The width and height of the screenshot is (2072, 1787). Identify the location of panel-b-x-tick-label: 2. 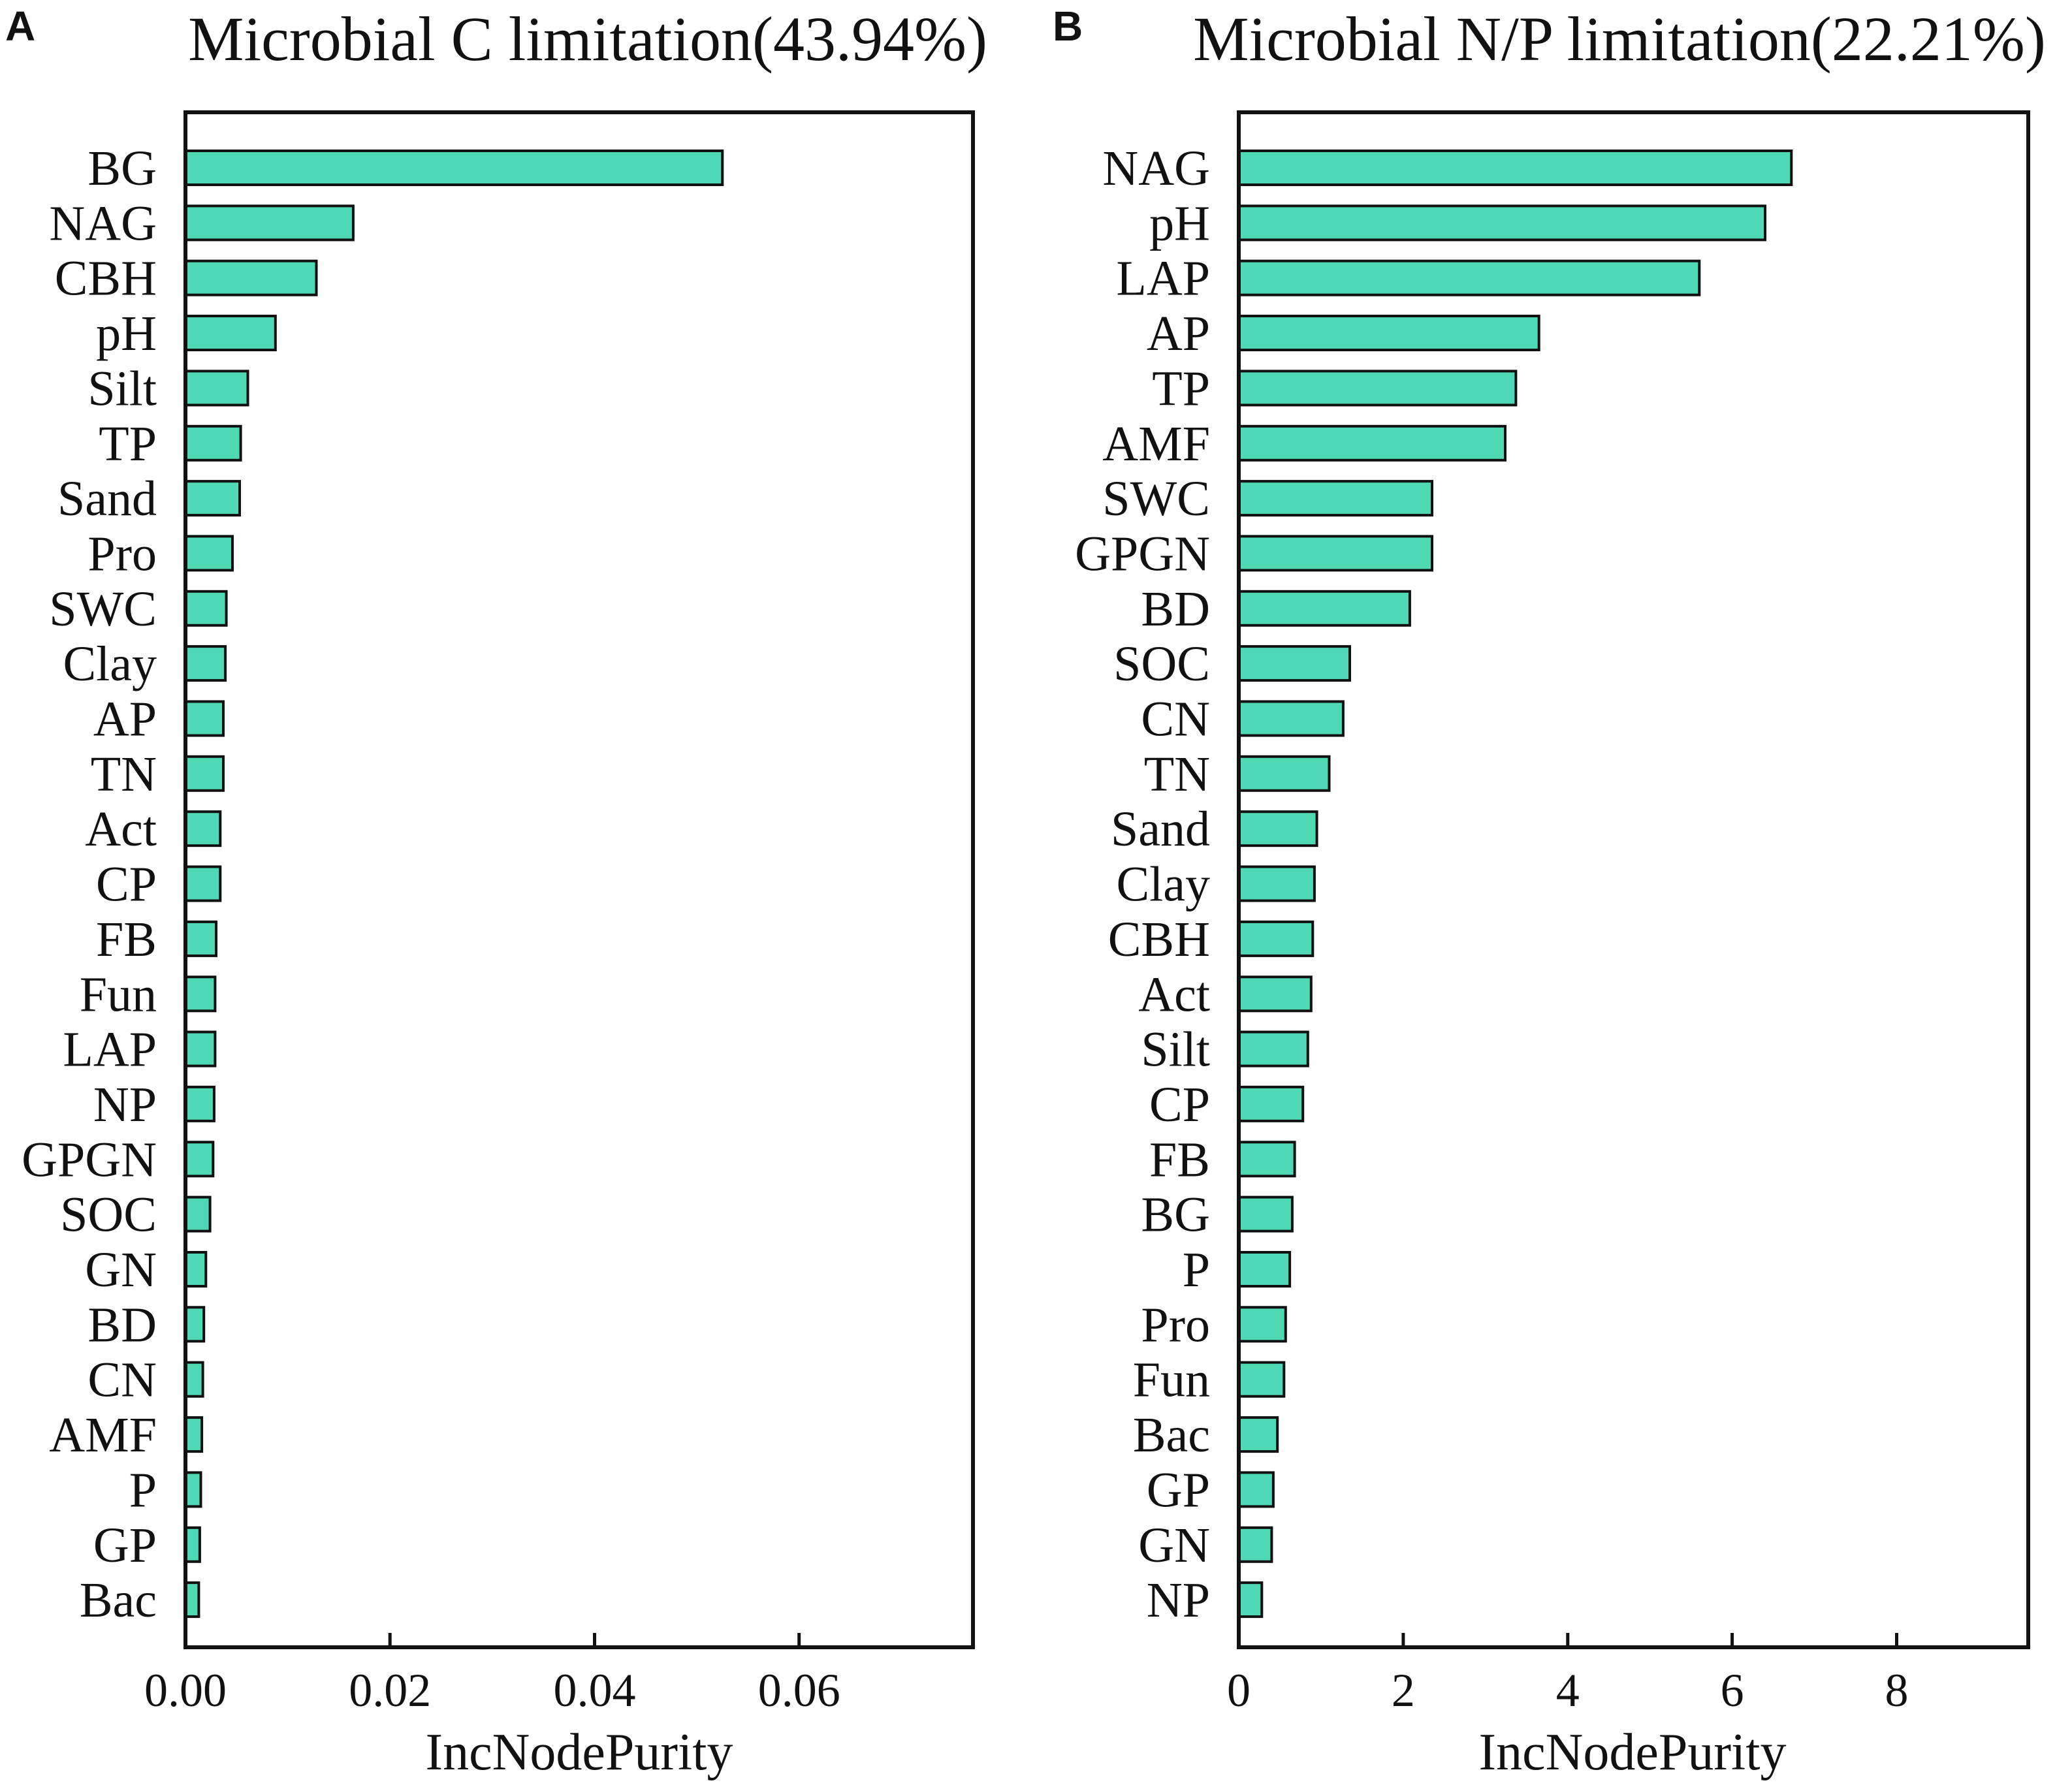
(1403, 1690).